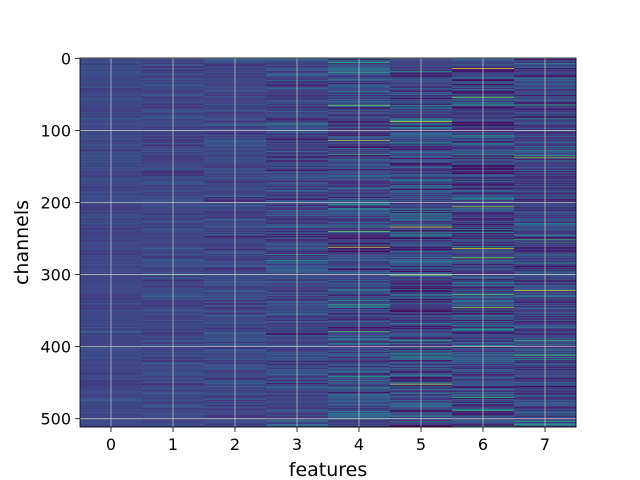  Describe the element at coordinates (173, 444) in the screenshot. I see `x-tick-label: 1` at that location.